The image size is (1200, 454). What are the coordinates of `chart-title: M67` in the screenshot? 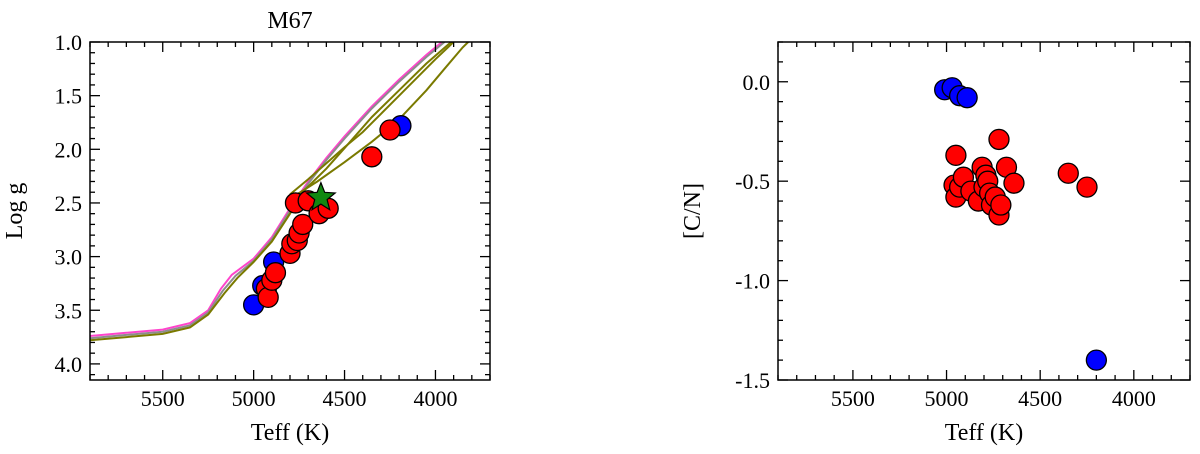 It's located at (289, 21).